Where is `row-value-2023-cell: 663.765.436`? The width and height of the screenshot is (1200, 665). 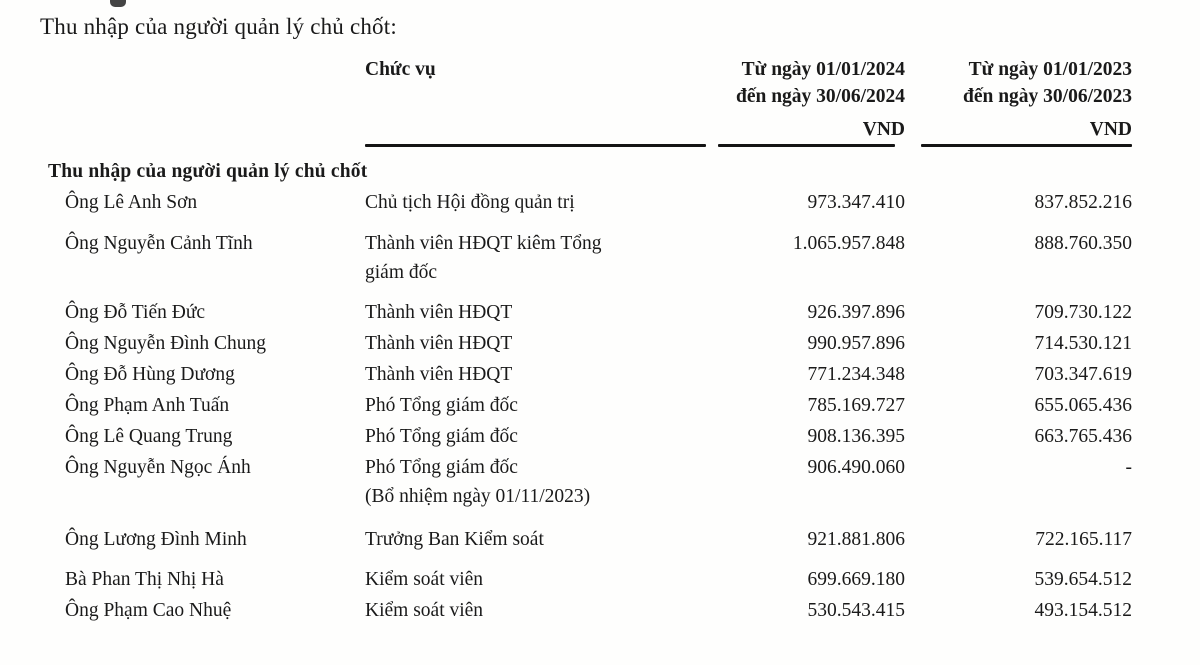
row-value-2023-cell: 663.765.436 is located at coordinates (1083, 436).